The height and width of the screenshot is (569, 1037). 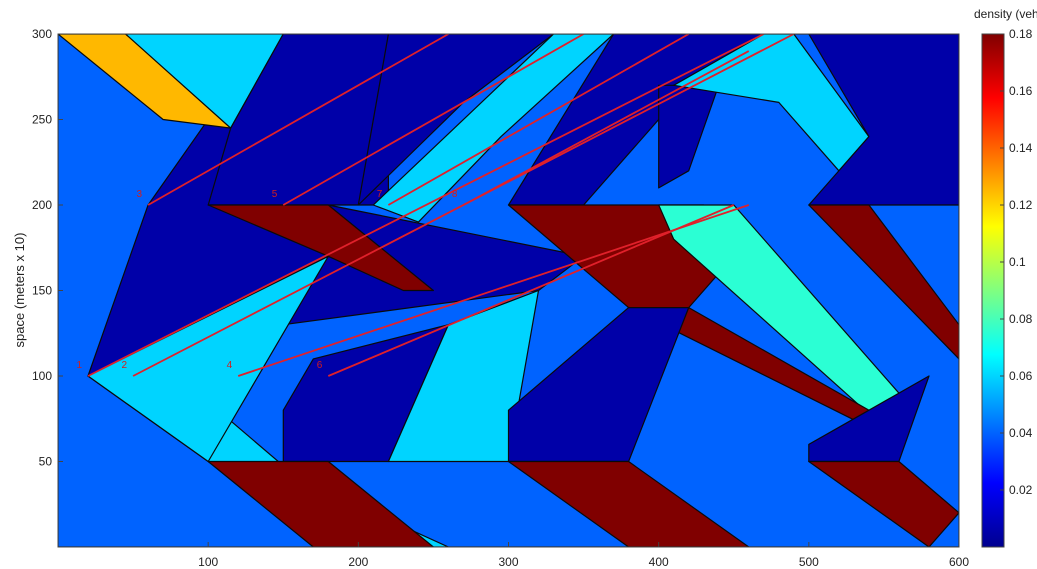 I want to click on x-tick-label-200: 200, so click(x=358, y=562).